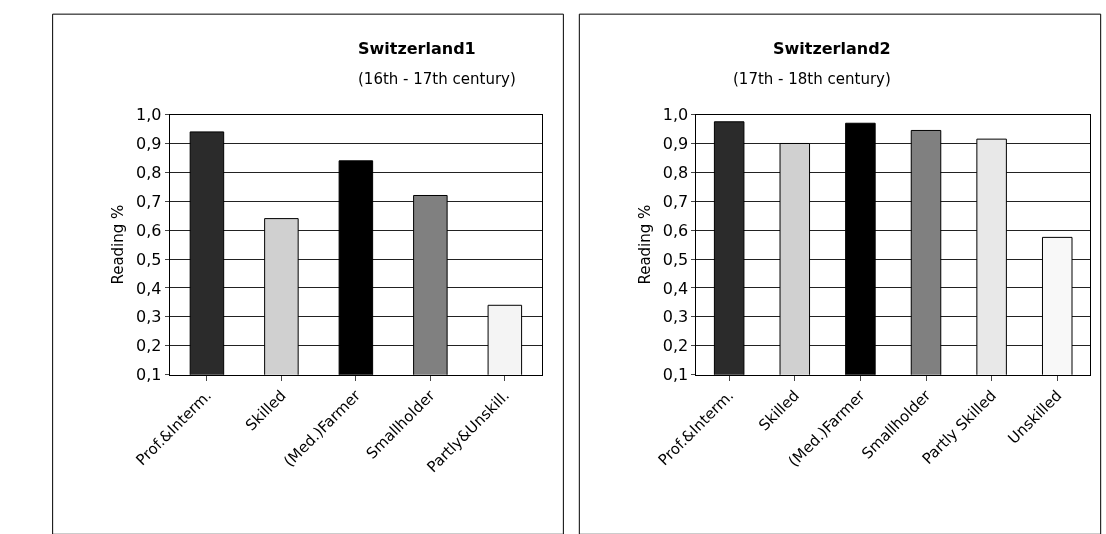 This screenshot has width=1106, height=534. I want to click on chart-subtitle: (17th - 18th century), so click(812, 79).